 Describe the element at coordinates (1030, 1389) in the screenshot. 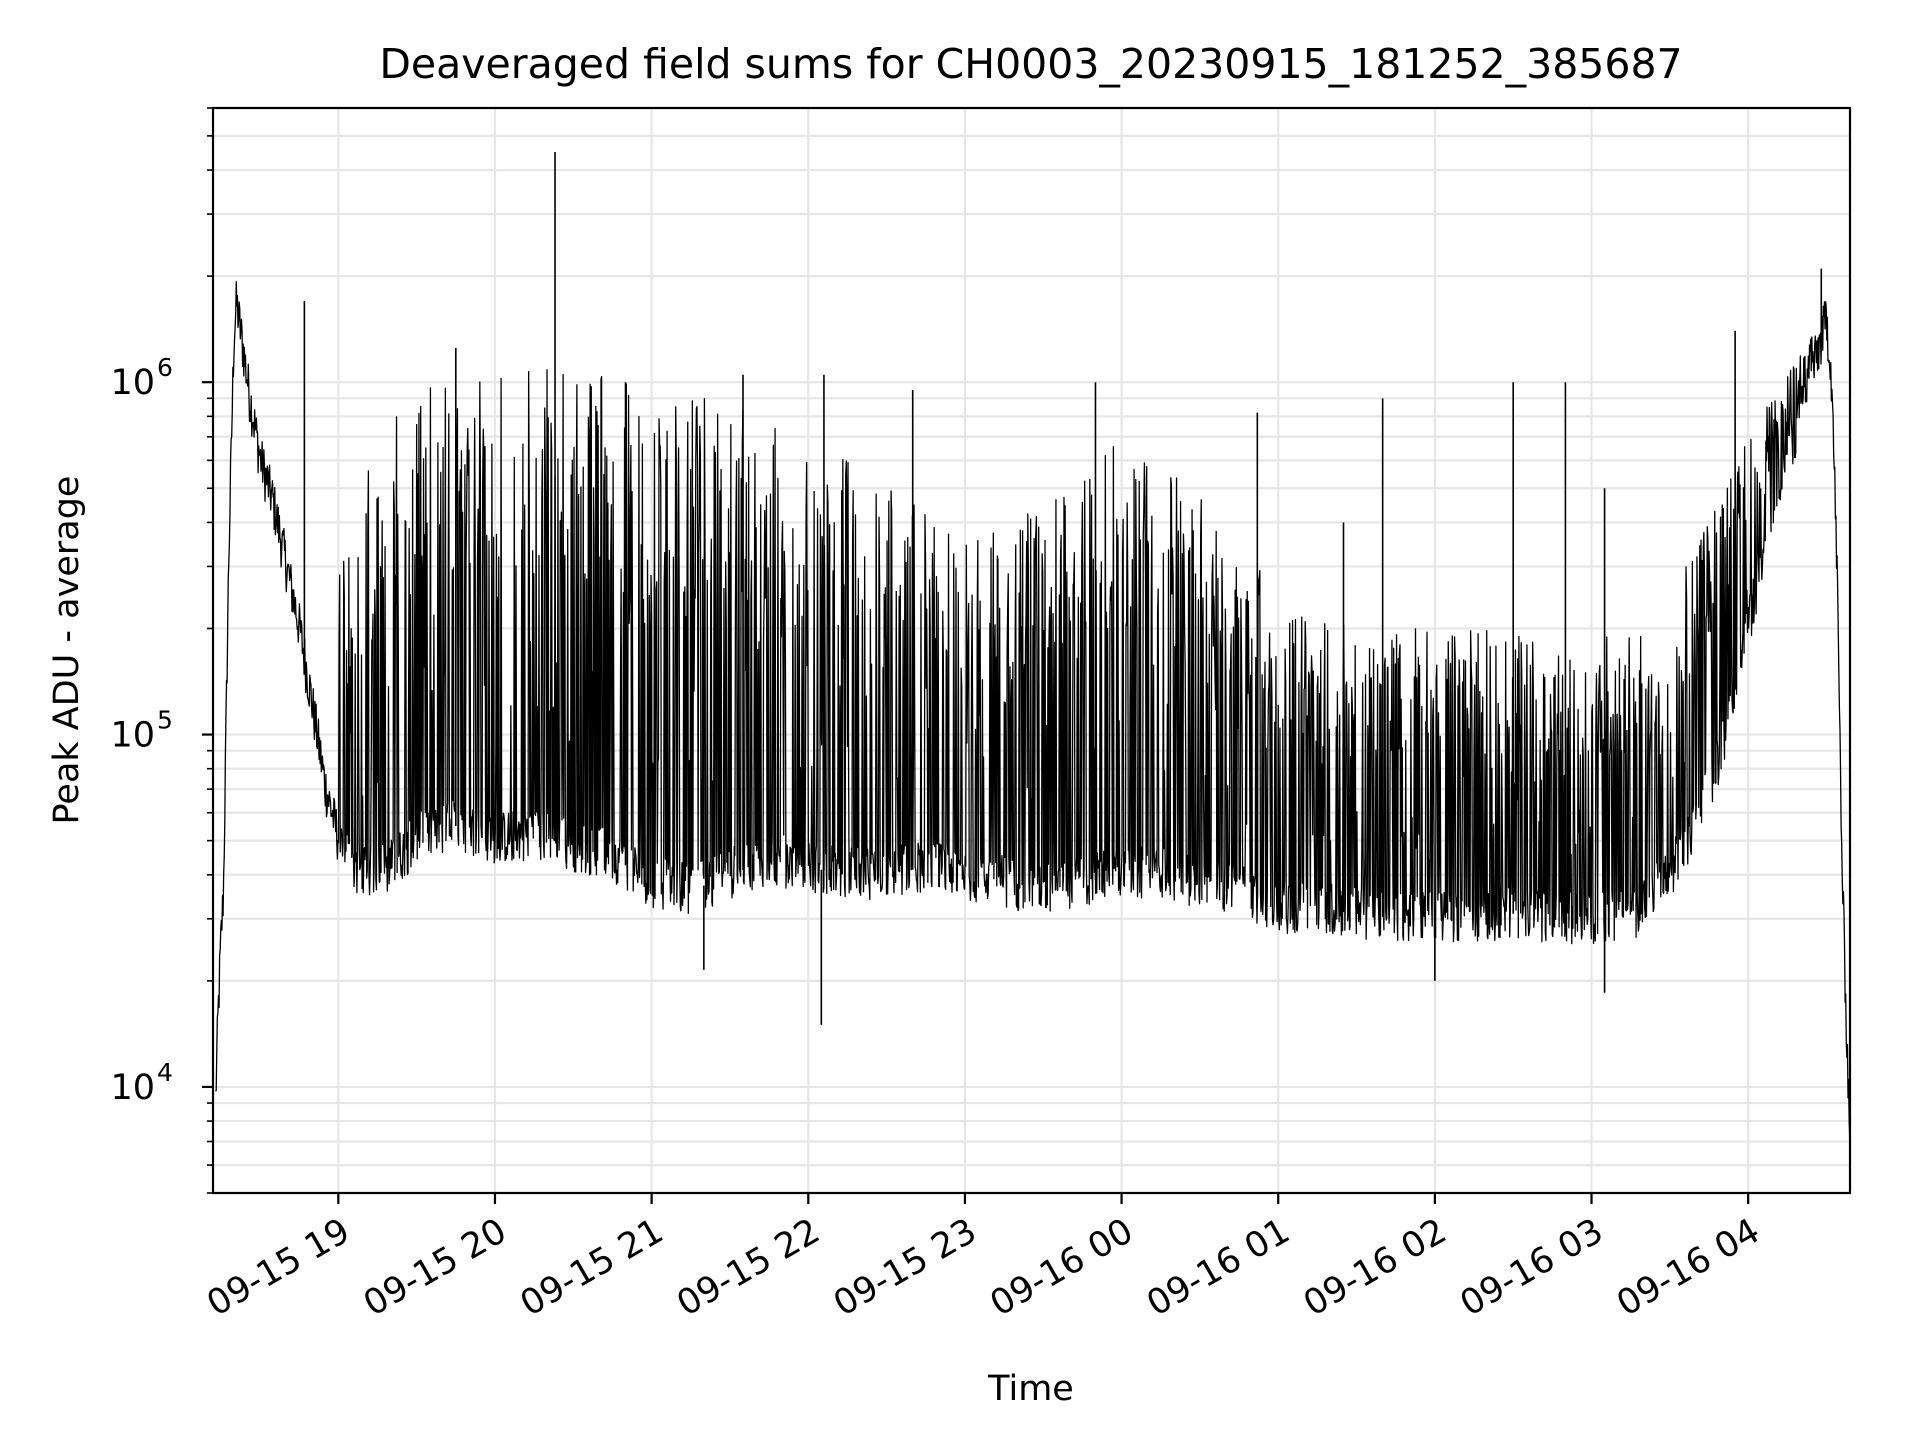

I see `x-axis-label: Time` at that location.